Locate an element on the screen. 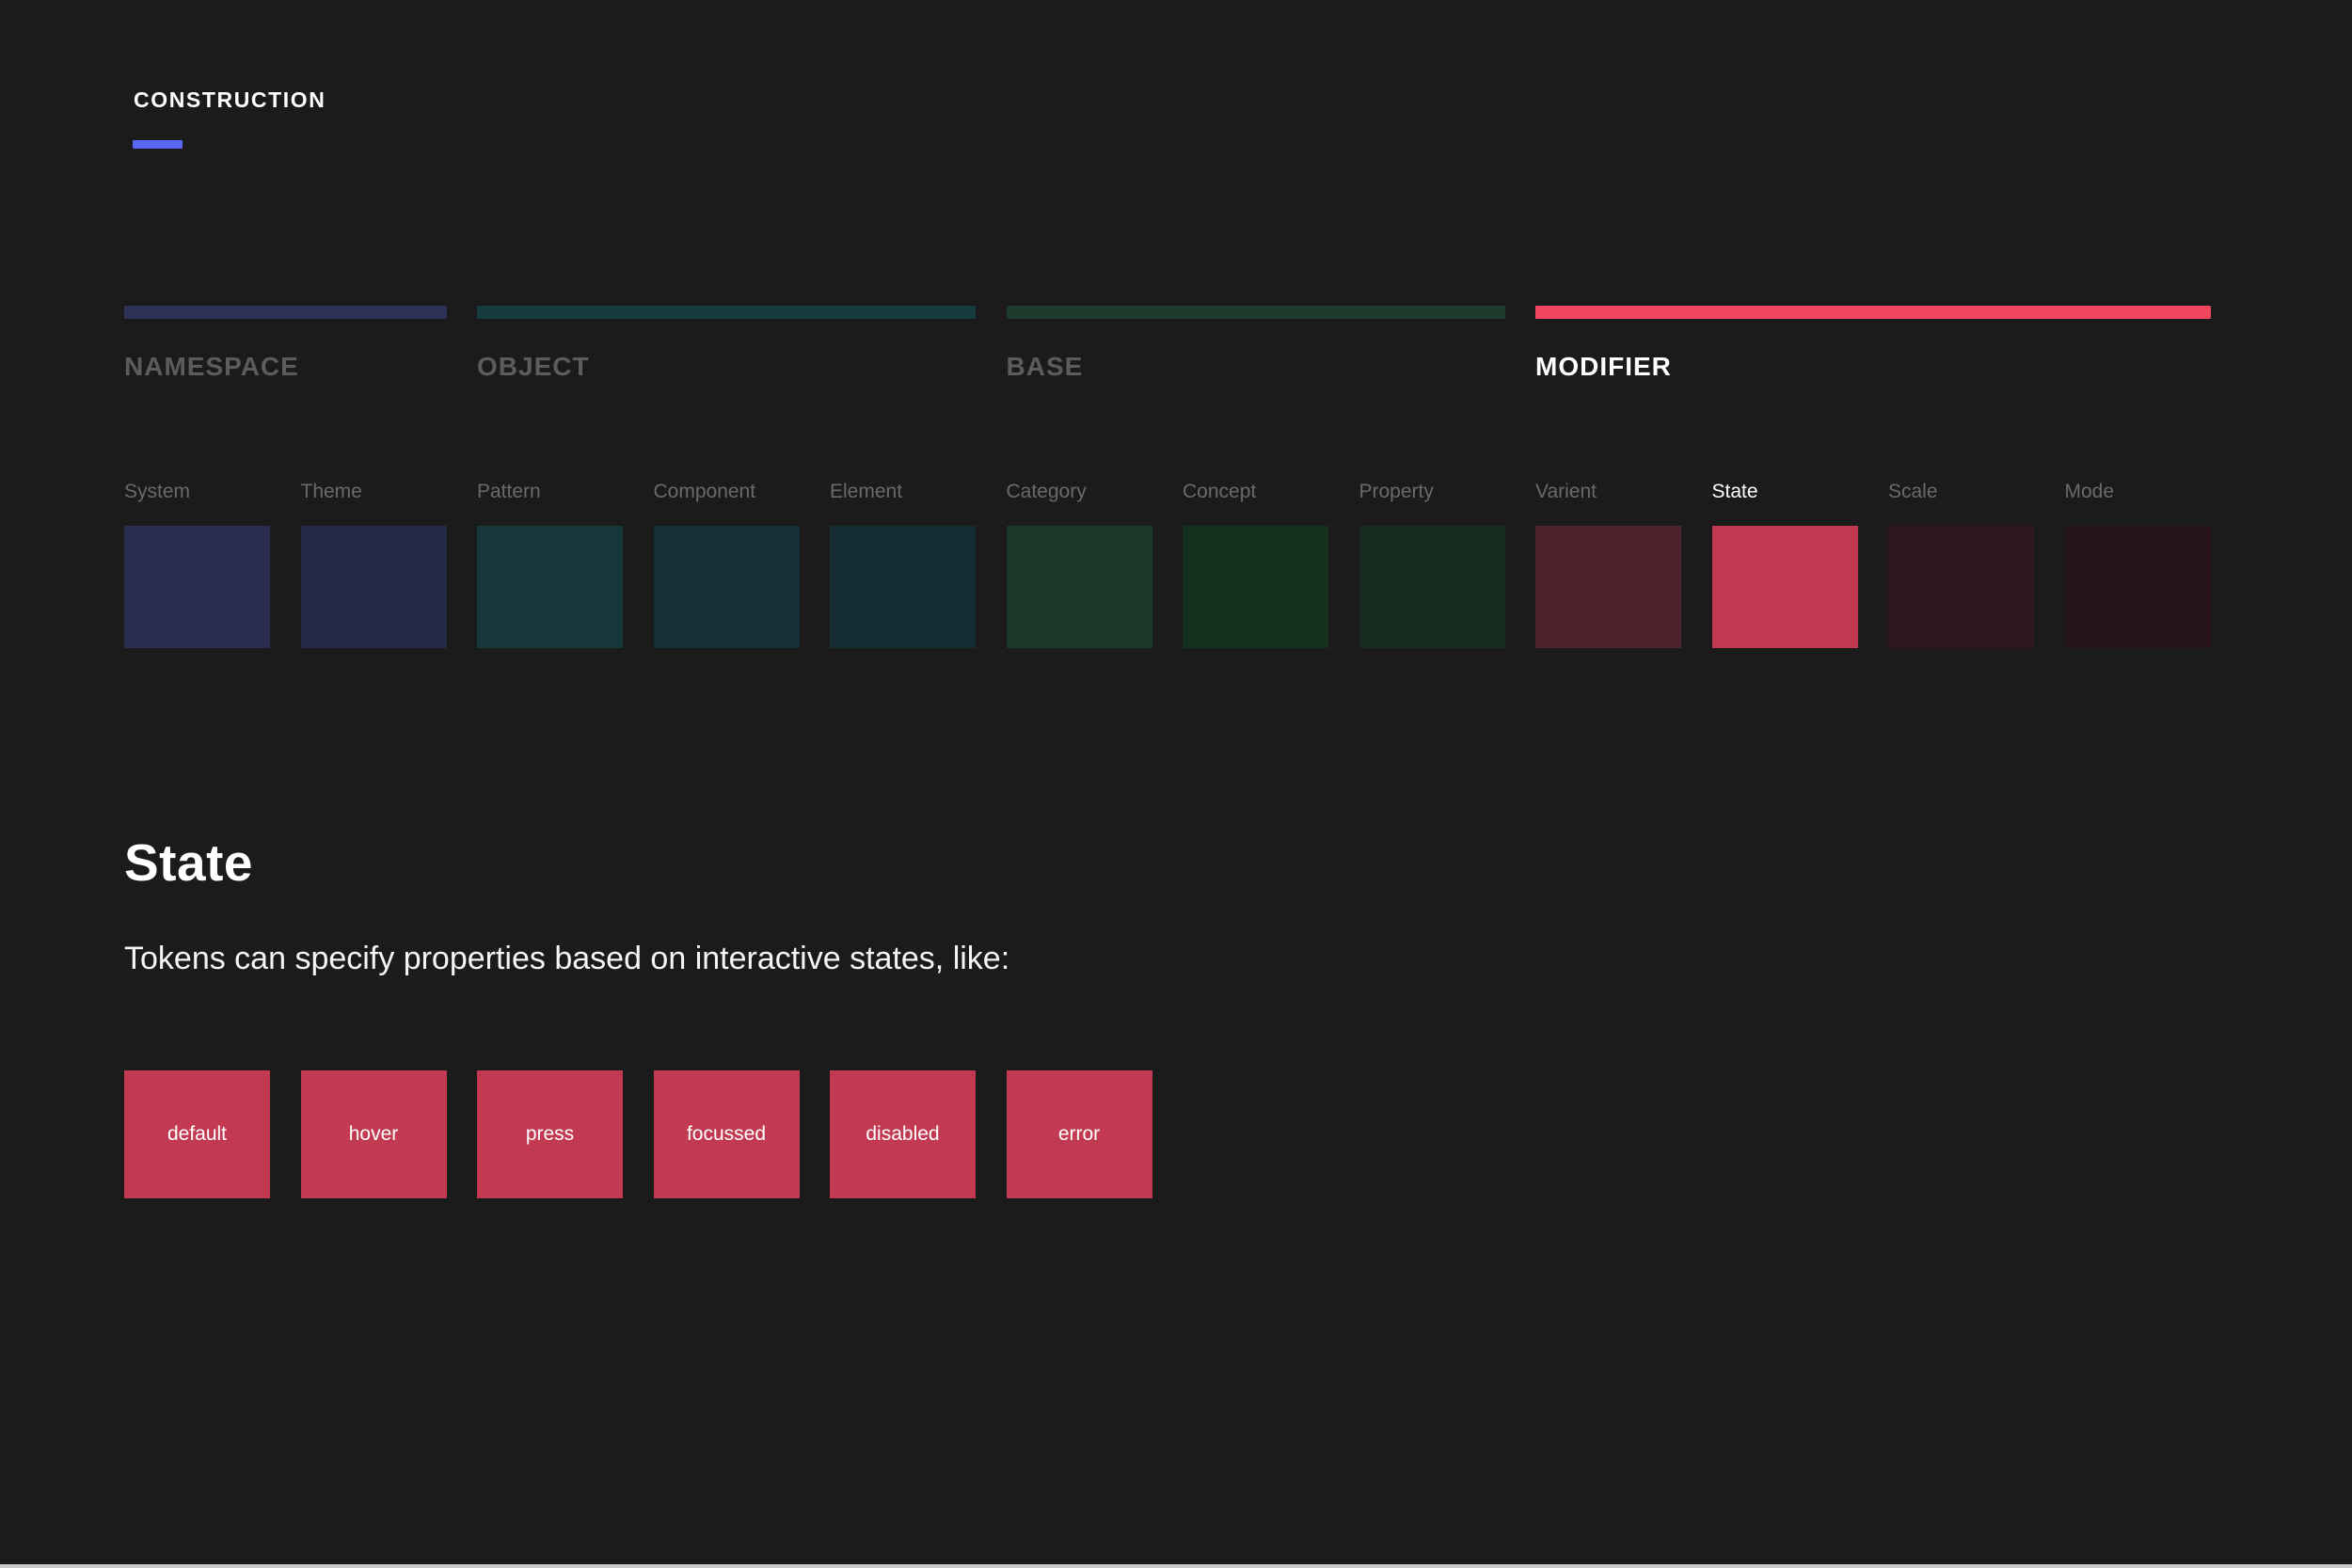 The height and width of the screenshot is (1568, 2352). group-title: MODIFIER is located at coordinates (1603, 367).